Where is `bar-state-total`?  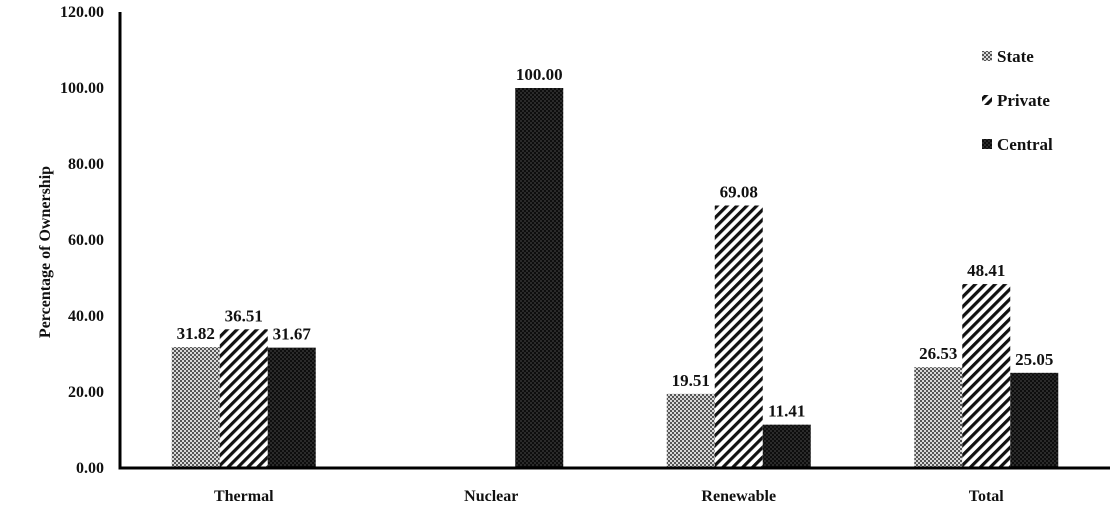
bar-state-total is located at coordinates (938, 417).